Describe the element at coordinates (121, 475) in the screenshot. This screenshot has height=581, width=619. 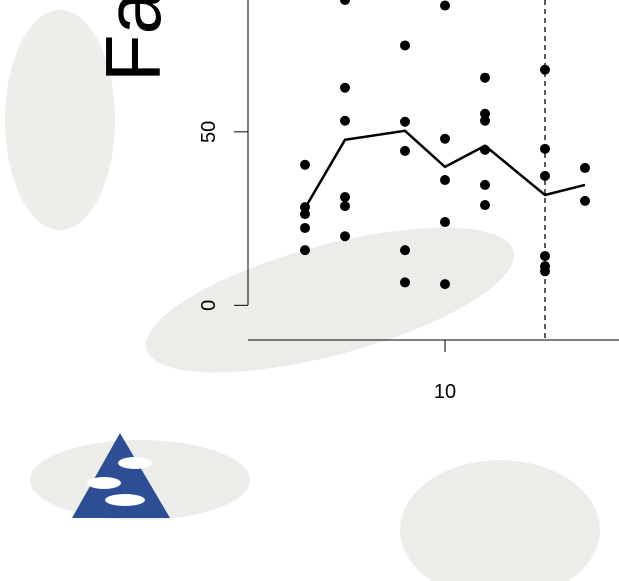
I see `logo` at that location.